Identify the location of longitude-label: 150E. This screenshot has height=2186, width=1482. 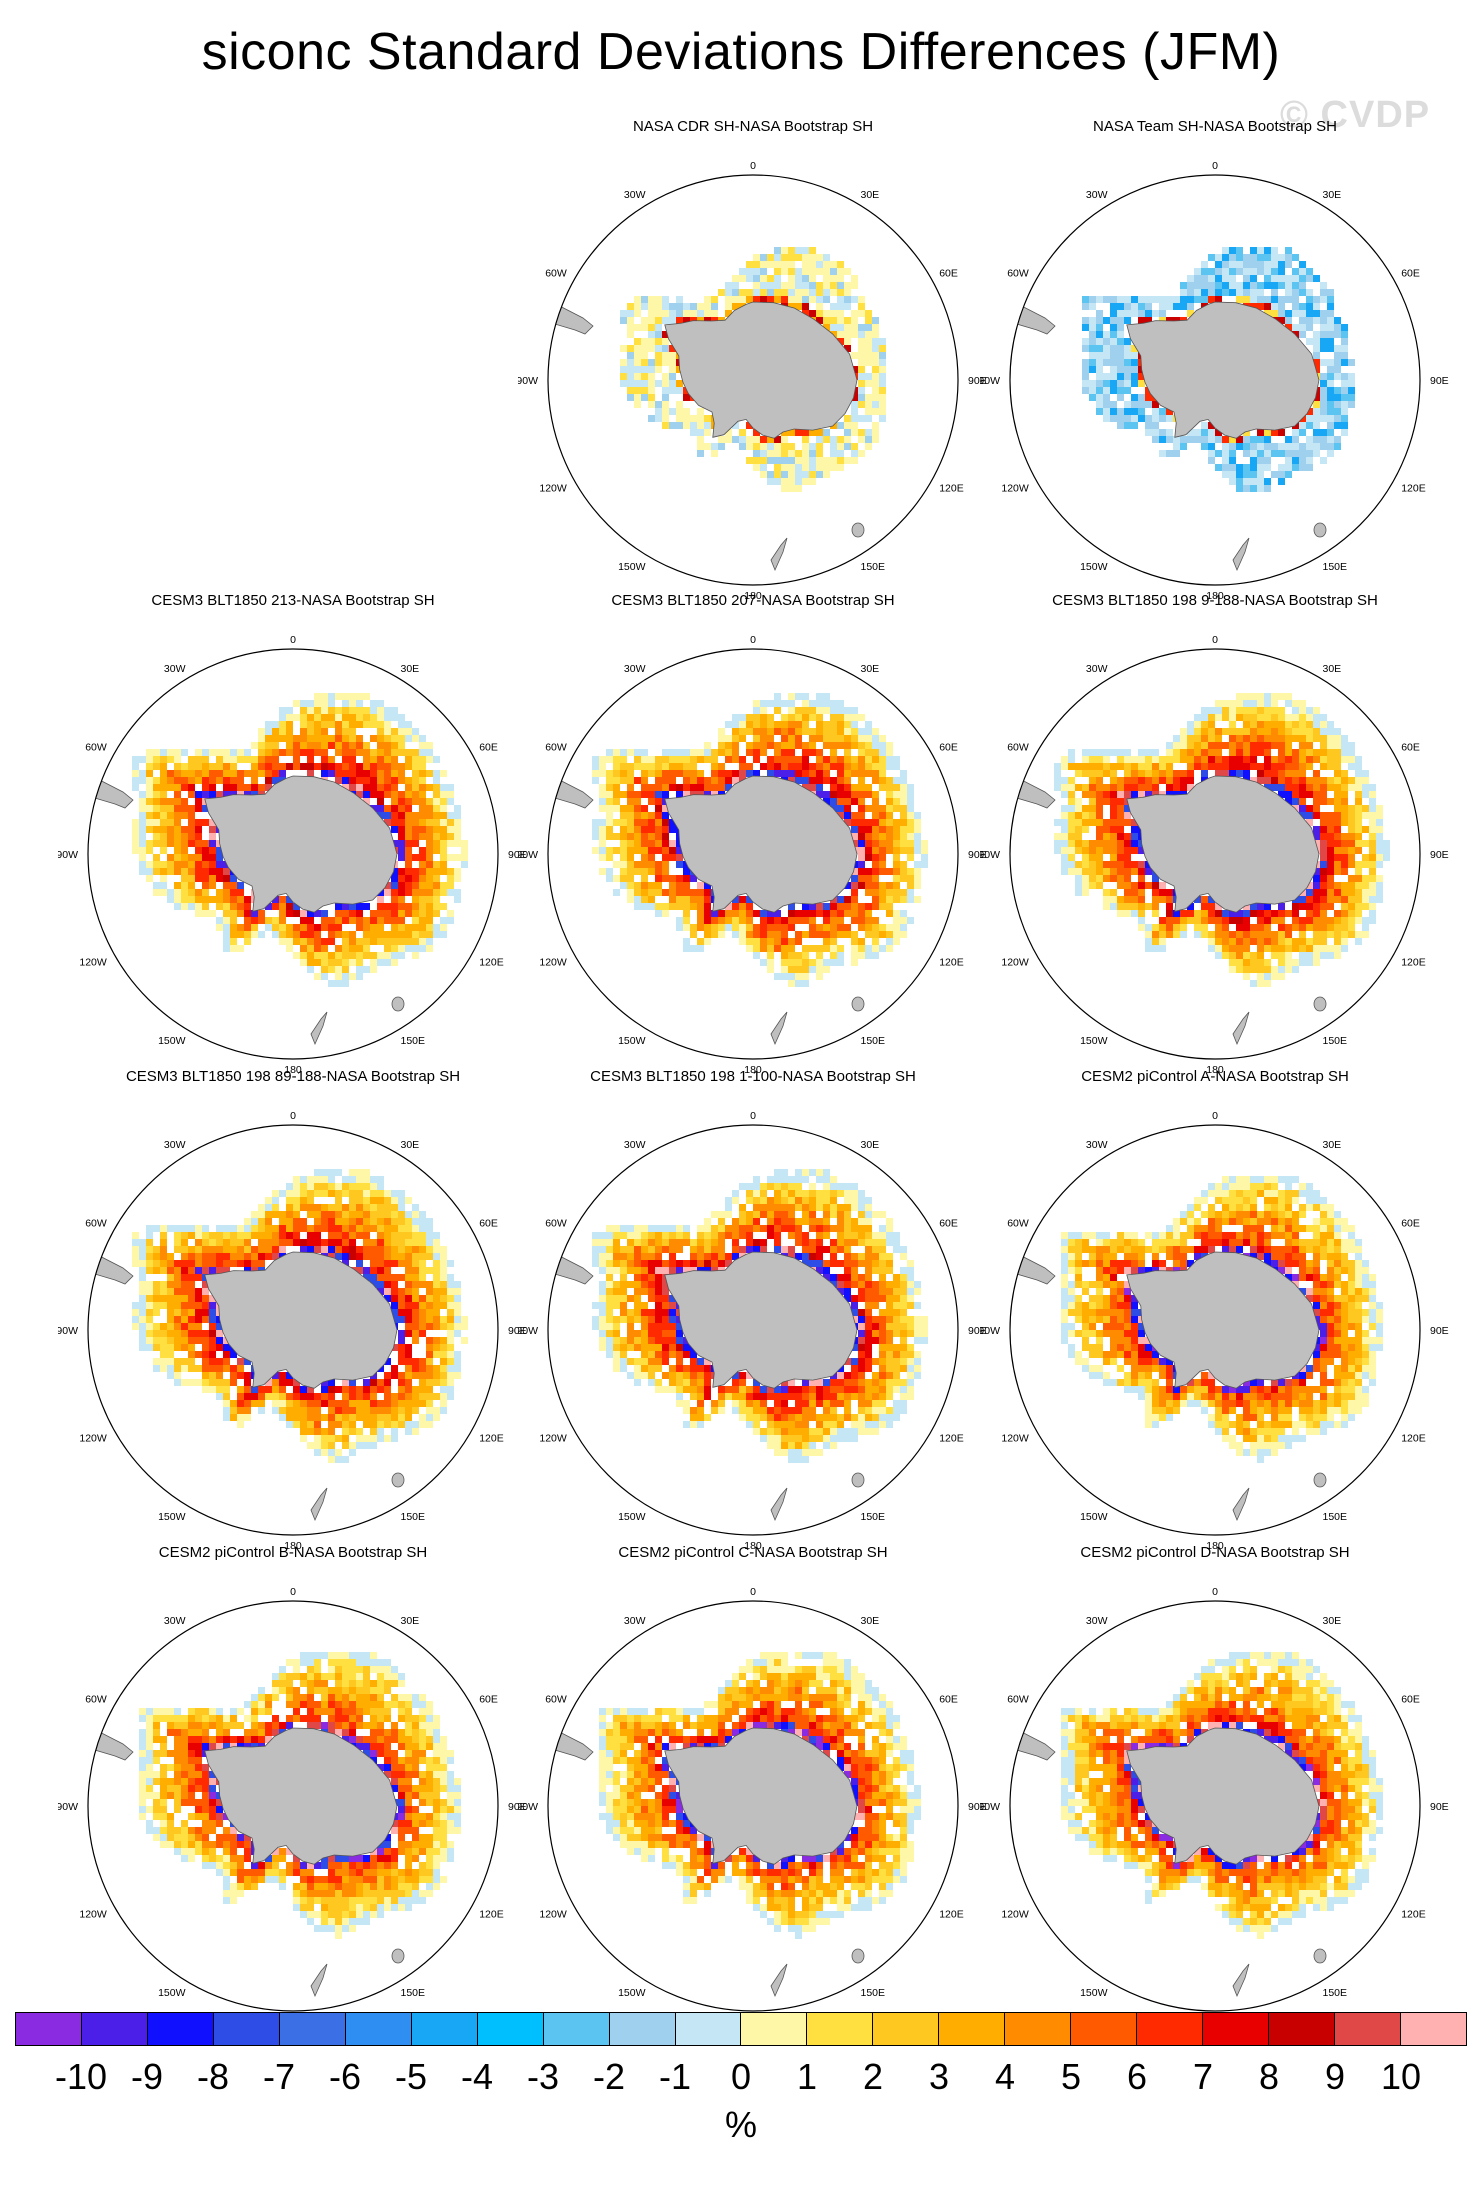
(1335, 1993).